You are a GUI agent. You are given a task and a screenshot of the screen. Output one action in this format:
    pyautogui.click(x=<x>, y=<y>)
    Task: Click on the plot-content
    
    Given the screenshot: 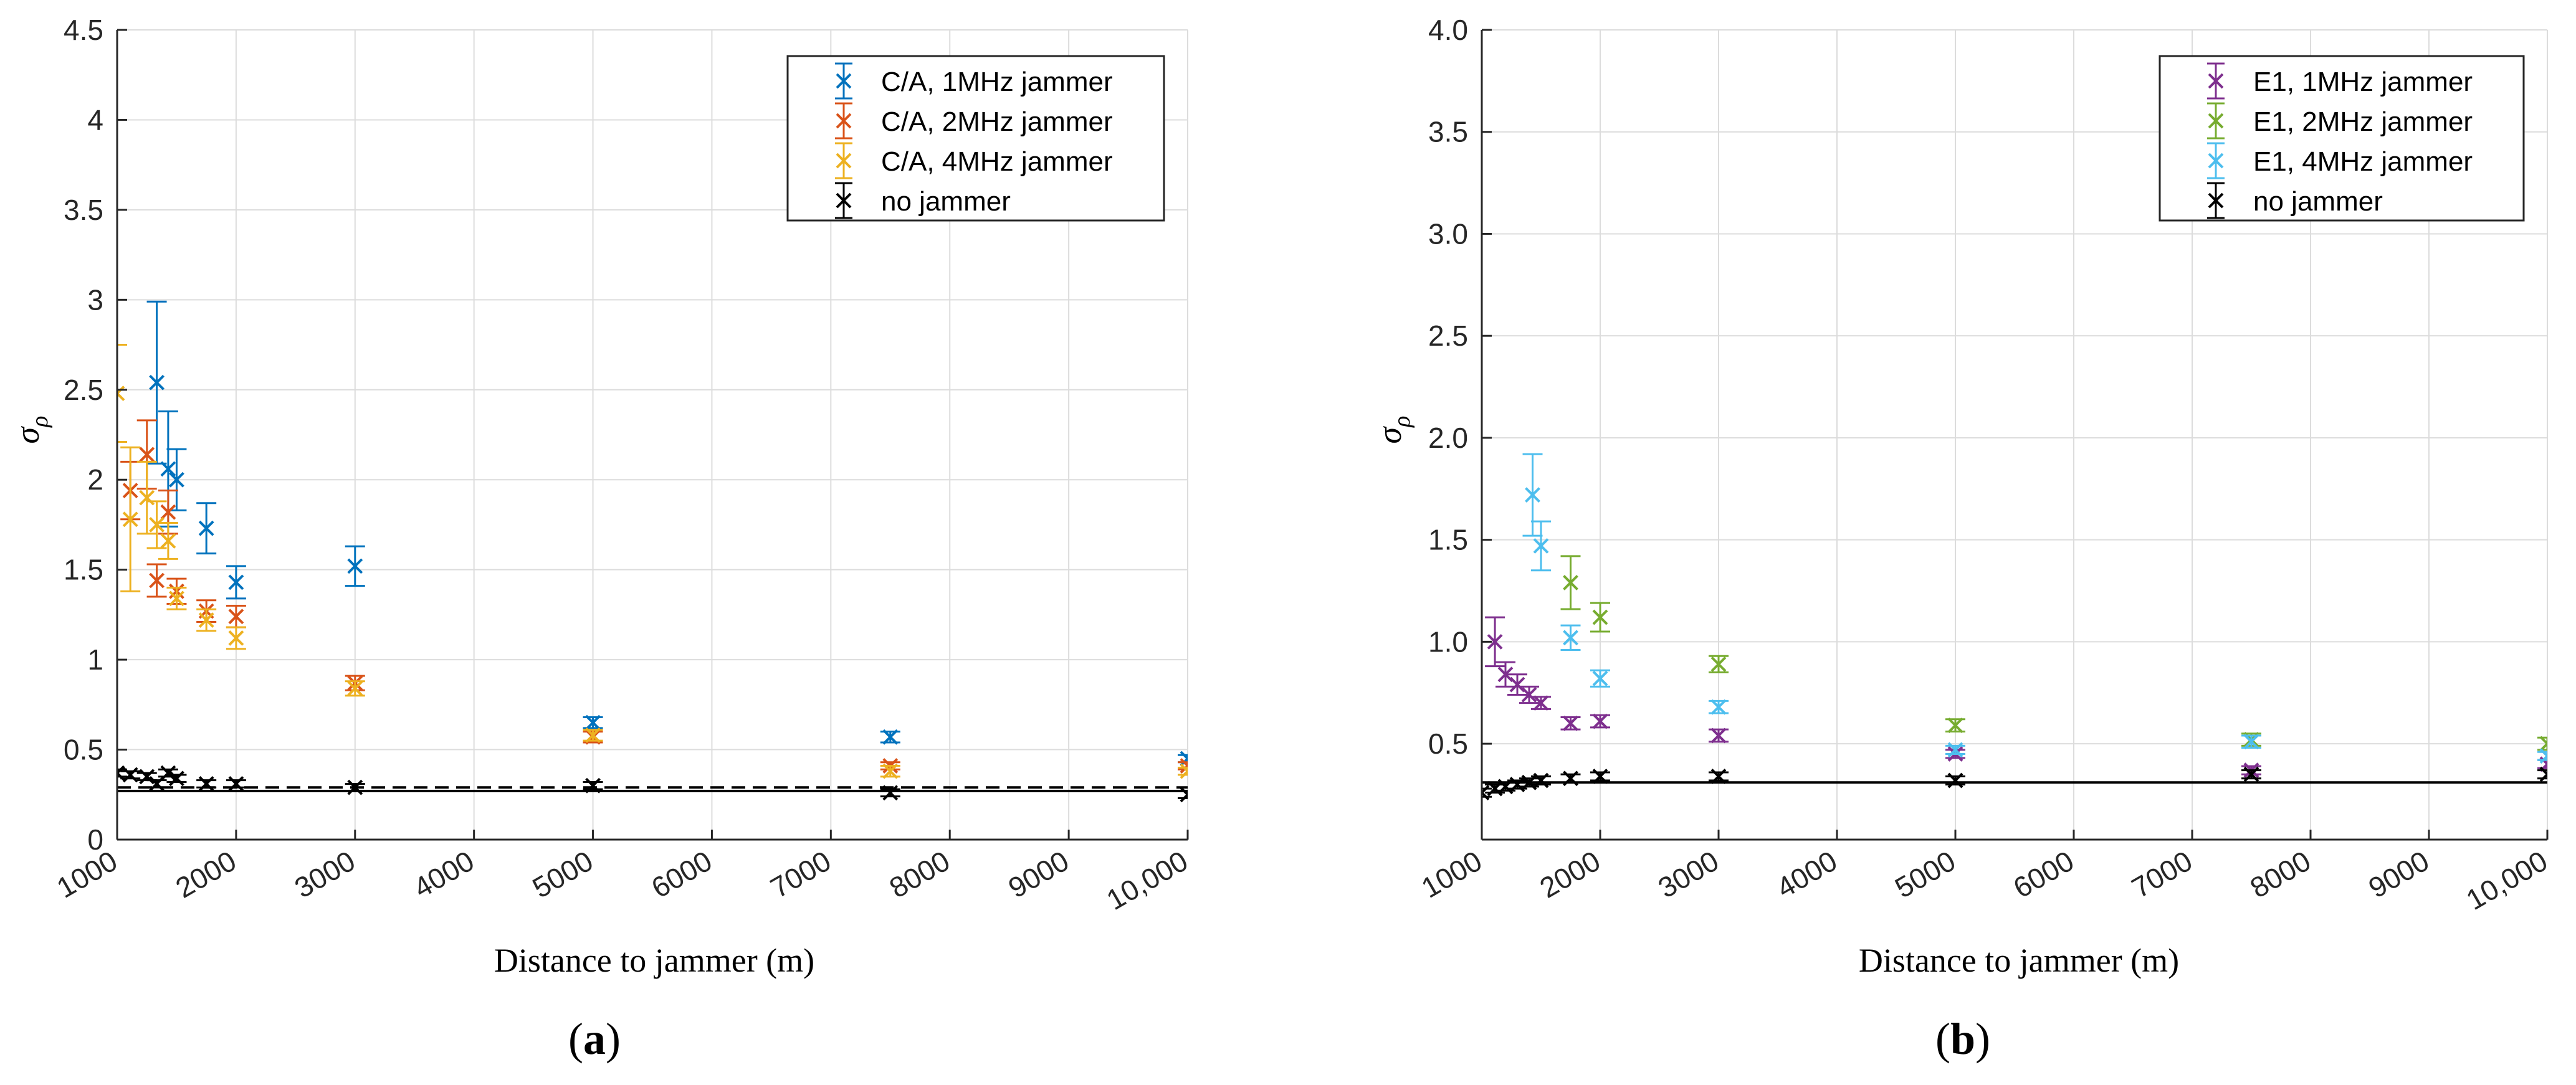 What is the action you would take?
    pyautogui.click(x=2014, y=627)
    